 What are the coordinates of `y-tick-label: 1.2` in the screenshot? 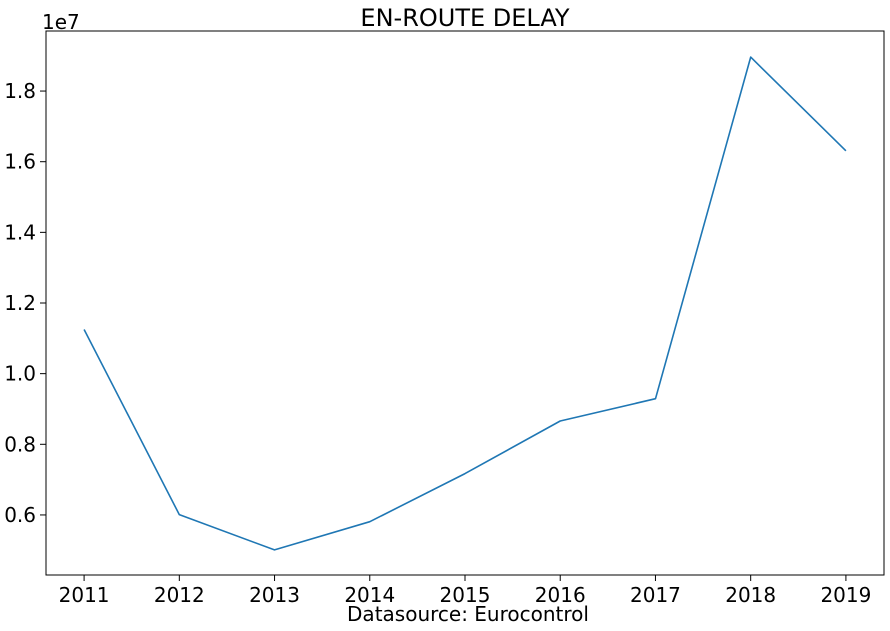 It's located at (20, 303).